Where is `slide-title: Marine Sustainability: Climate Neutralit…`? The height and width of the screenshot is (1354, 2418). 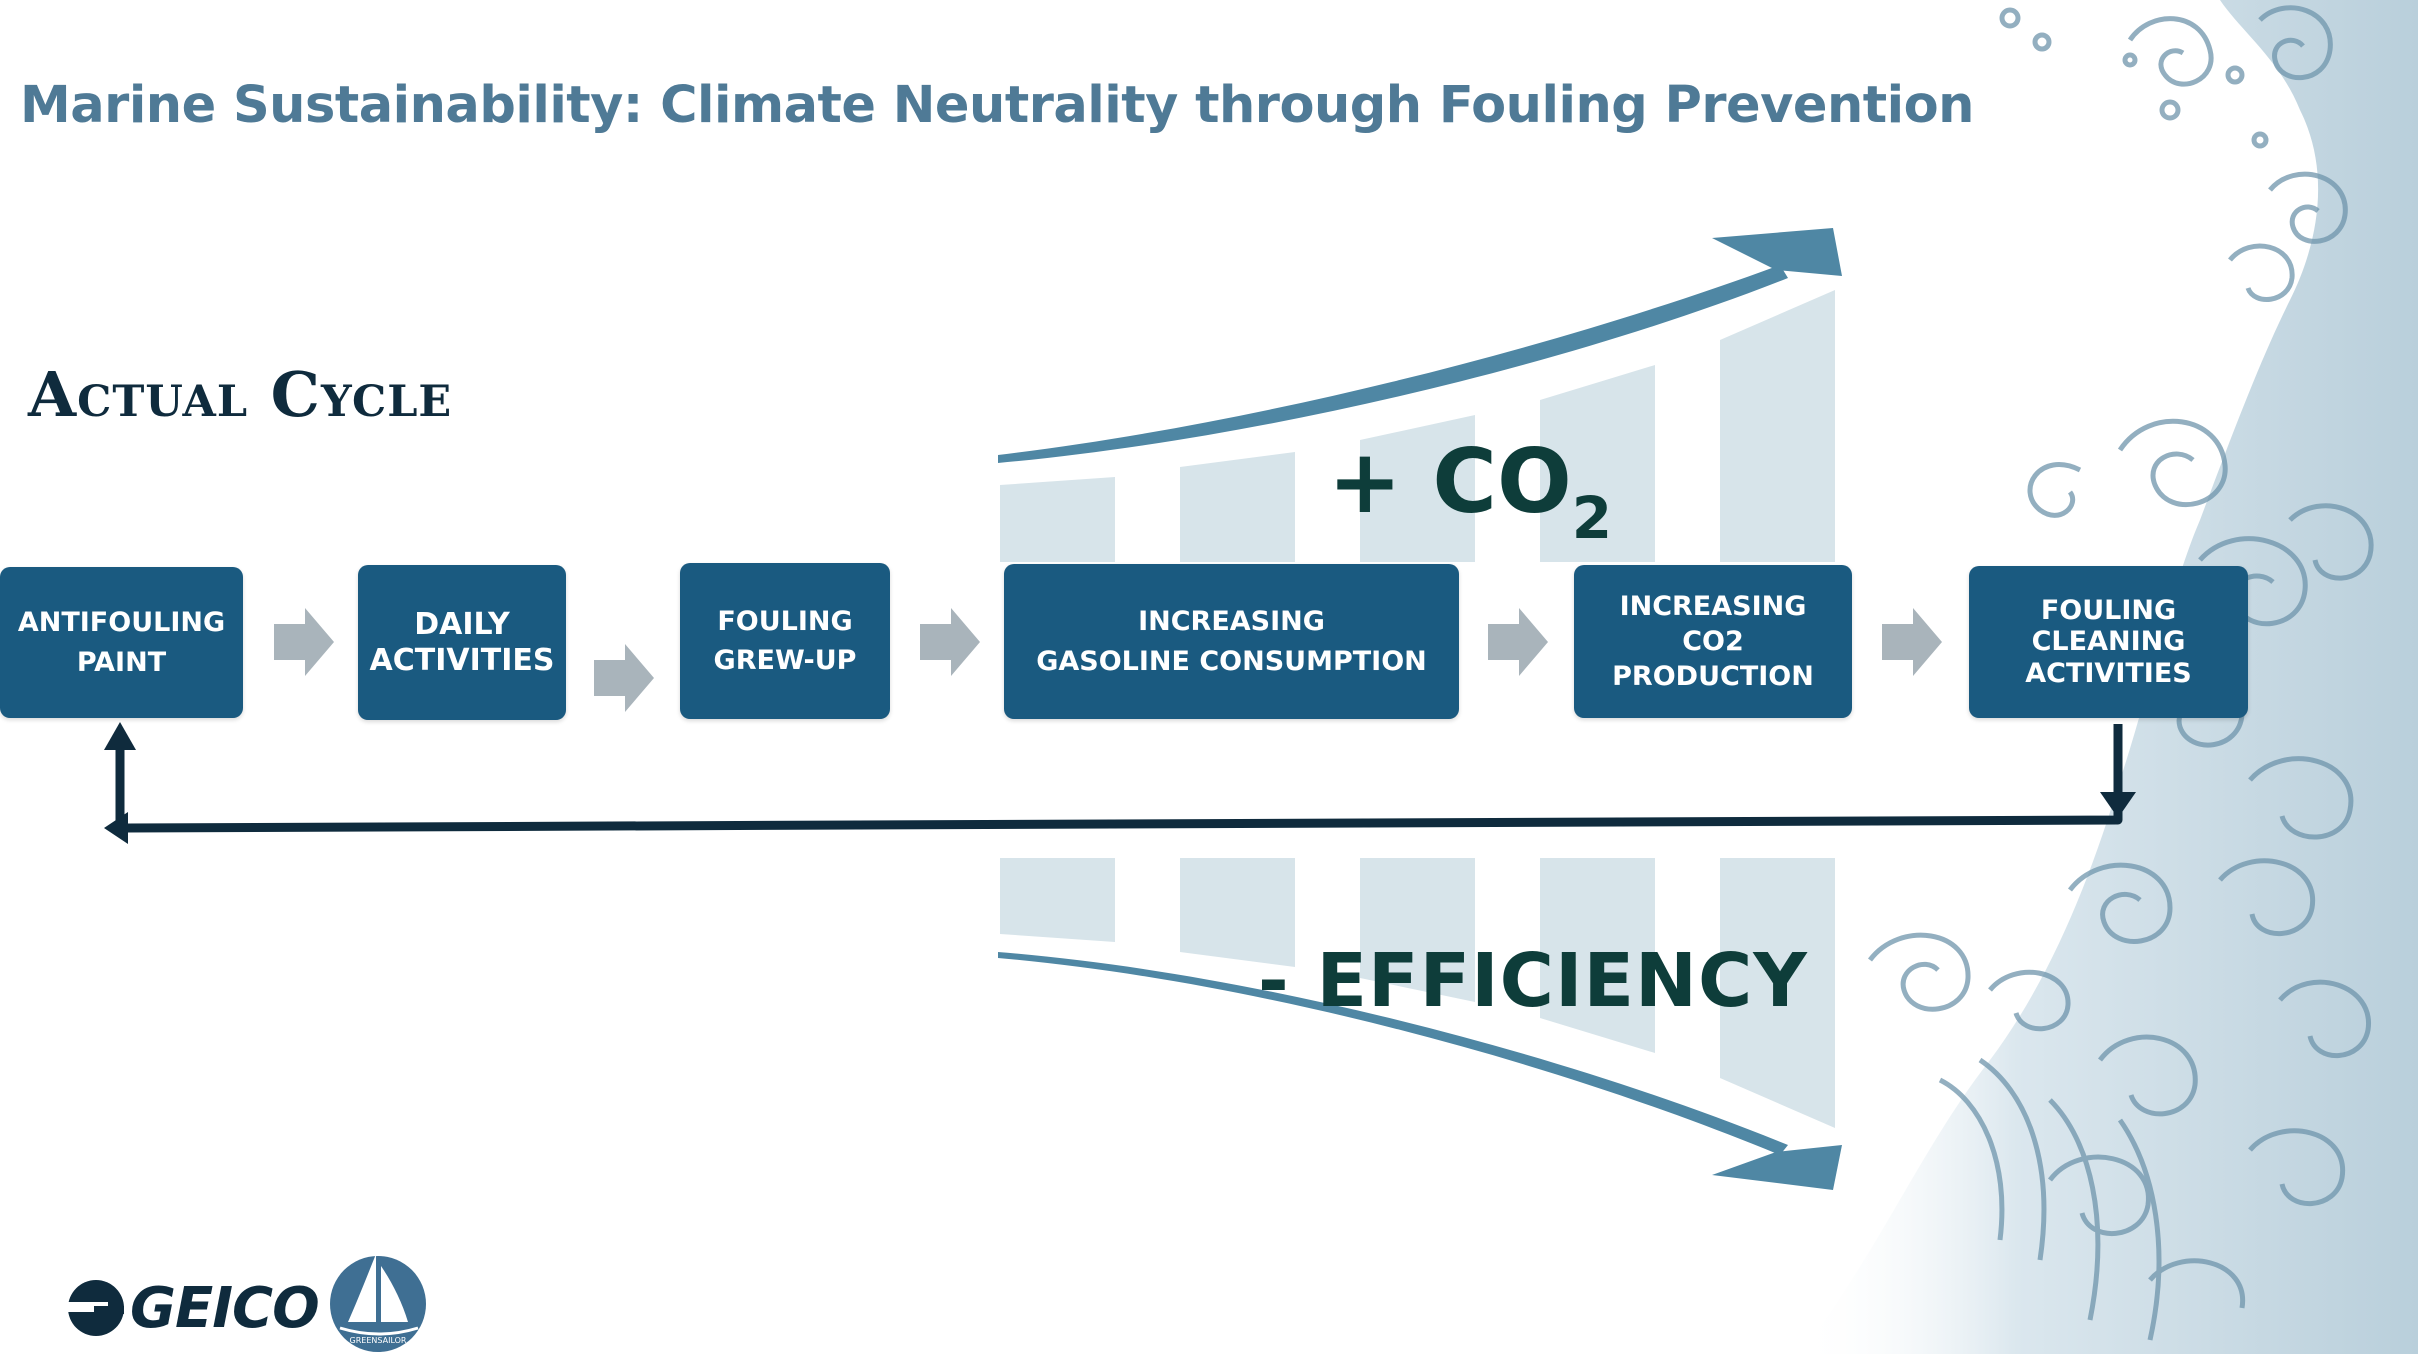 slide-title: Marine Sustainability: Climate Neutralit… is located at coordinates (997, 105).